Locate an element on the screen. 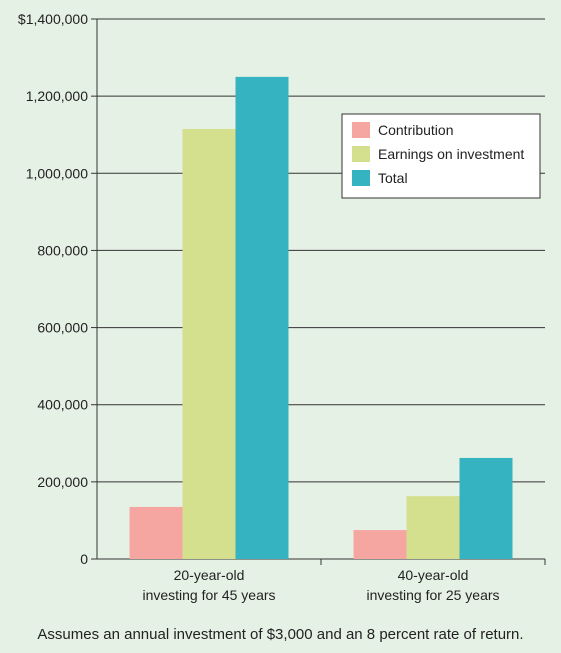 The height and width of the screenshot is (653, 561). category-label: investing for 45 years is located at coordinates (208, 595).